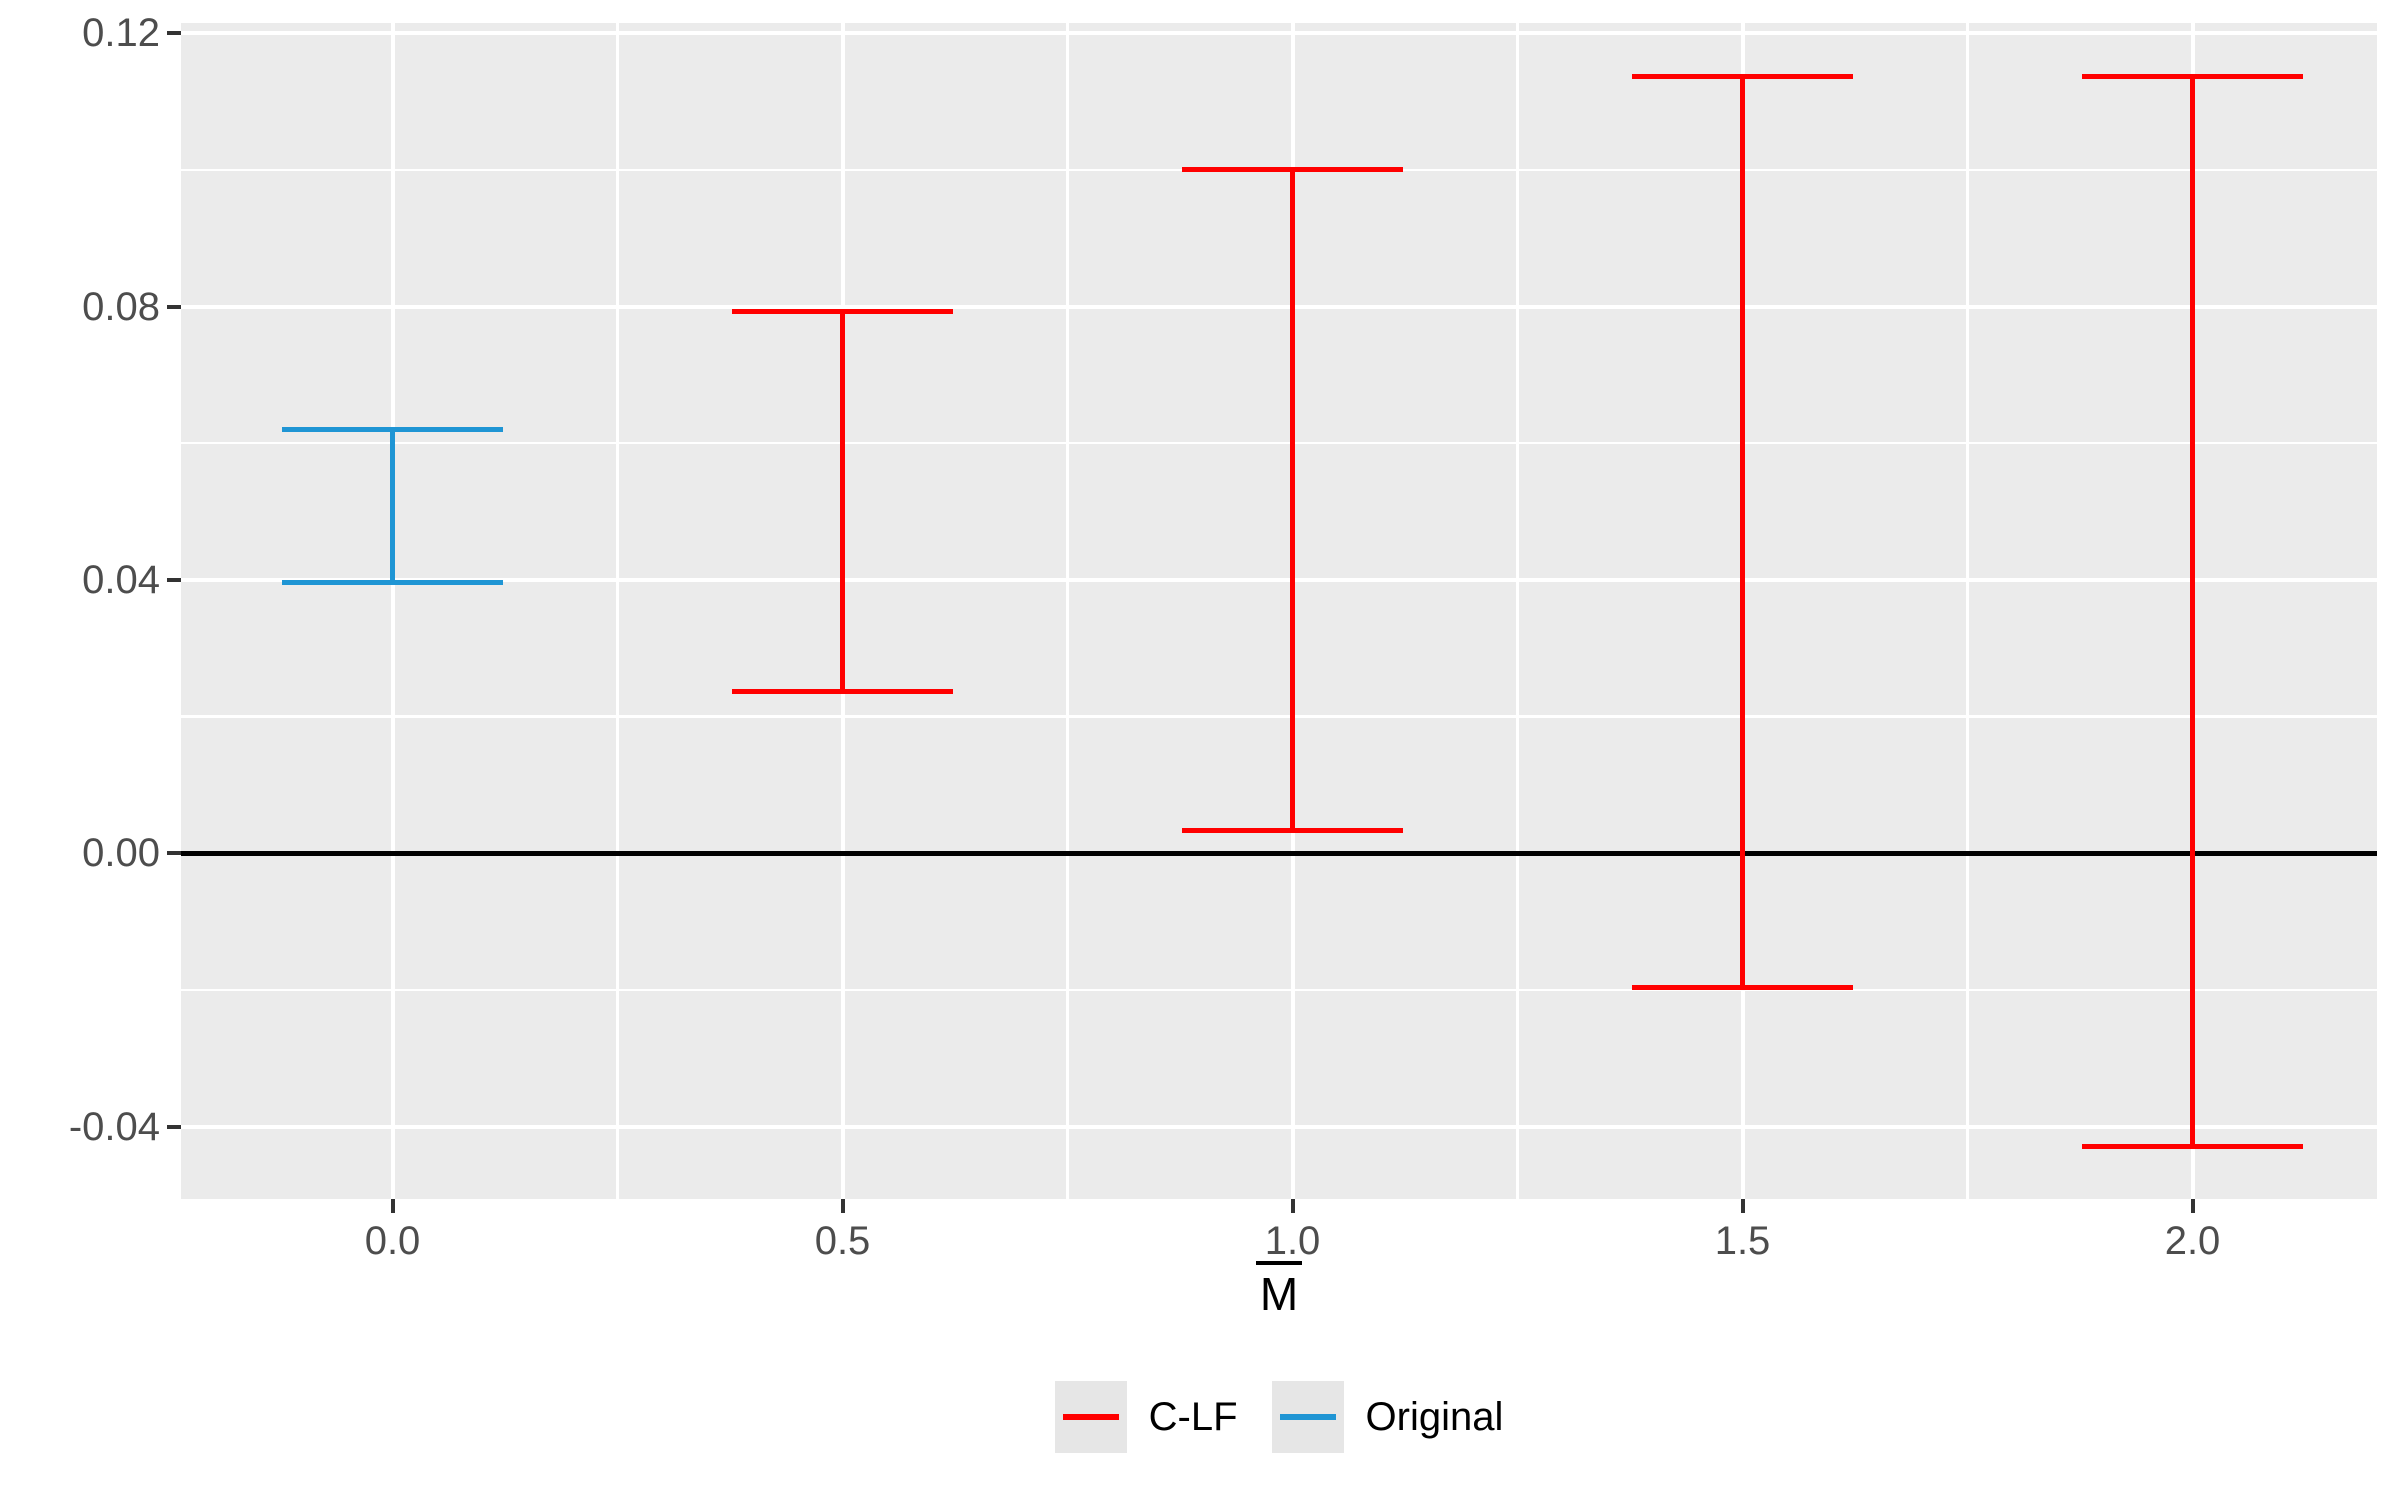 The image size is (2400, 1500). I want to click on y-tick-label: 0.12, so click(121, 33).